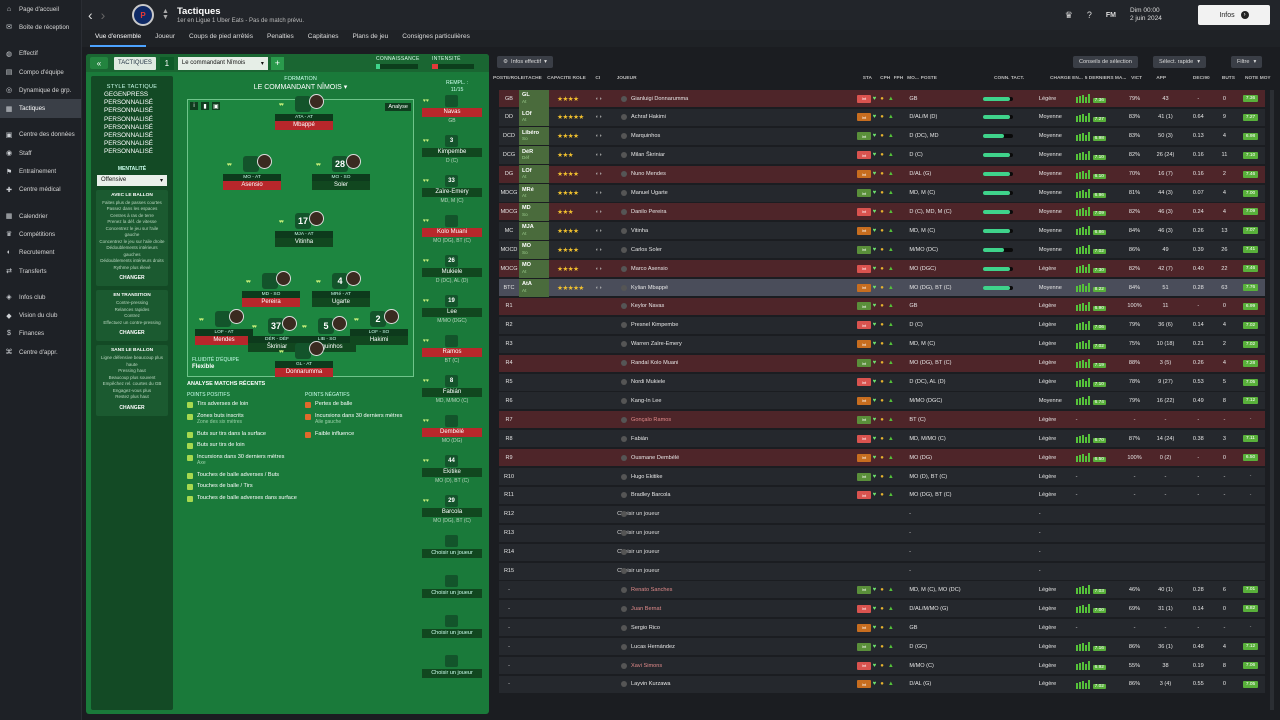 This screenshot has width=1280, height=720. I want to click on col-header: POSTE/RÔLE/TÂCHE, so click(517, 78).